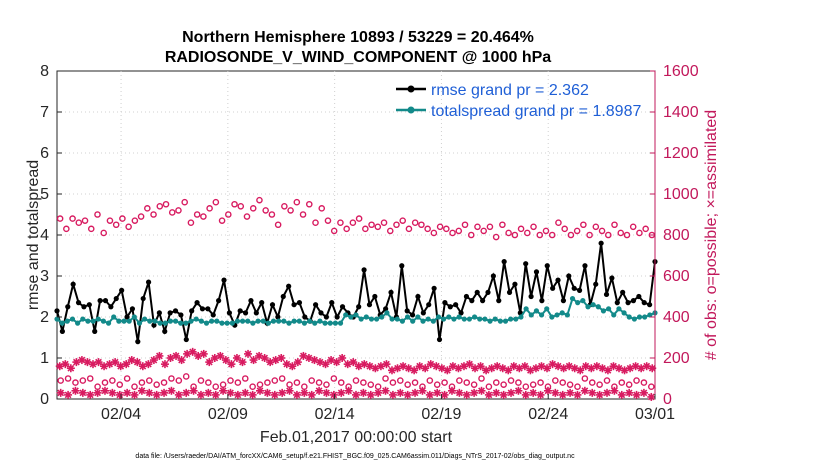  Describe the element at coordinates (33, 235) in the screenshot. I see `y-axis-label-left: rmse and totalspread` at that location.